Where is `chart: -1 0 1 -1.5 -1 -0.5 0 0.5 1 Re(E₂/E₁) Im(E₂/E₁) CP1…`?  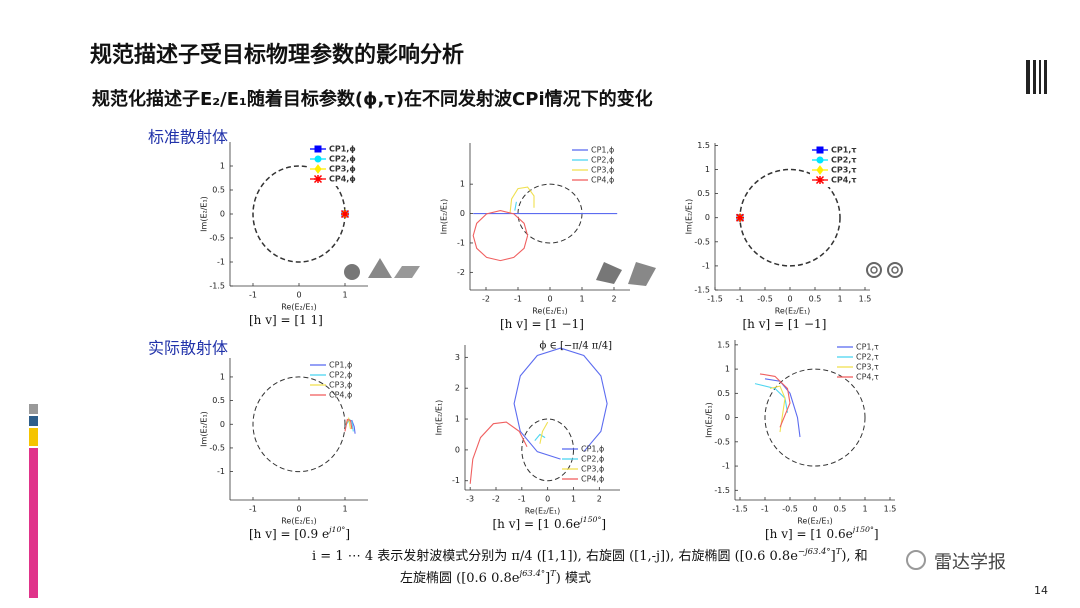 chart: -1 0 1 -1.5 -1 -0.5 0 0.5 1 Re(E₂/E₁) Im(E₂/E₁) CP1… is located at coordinates (284, 234).